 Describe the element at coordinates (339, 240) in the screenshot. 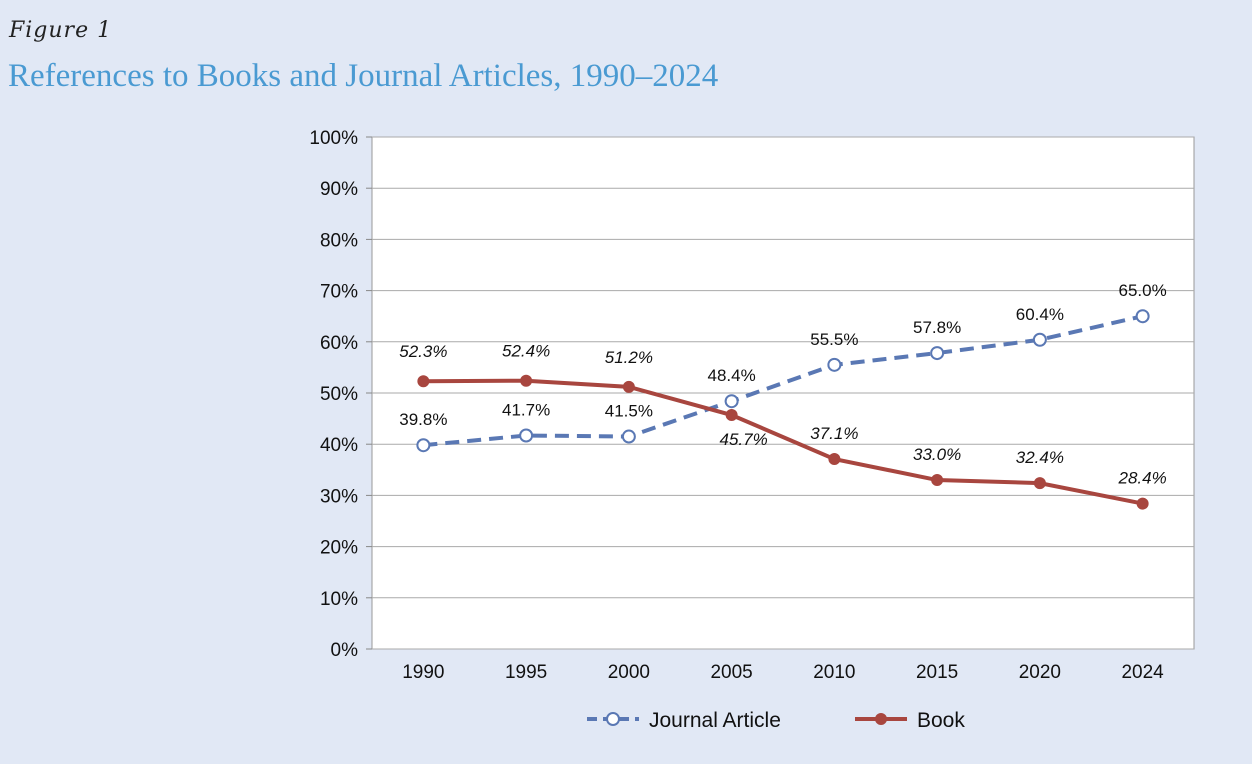

I see `y-tick-label: 80%` at that location.